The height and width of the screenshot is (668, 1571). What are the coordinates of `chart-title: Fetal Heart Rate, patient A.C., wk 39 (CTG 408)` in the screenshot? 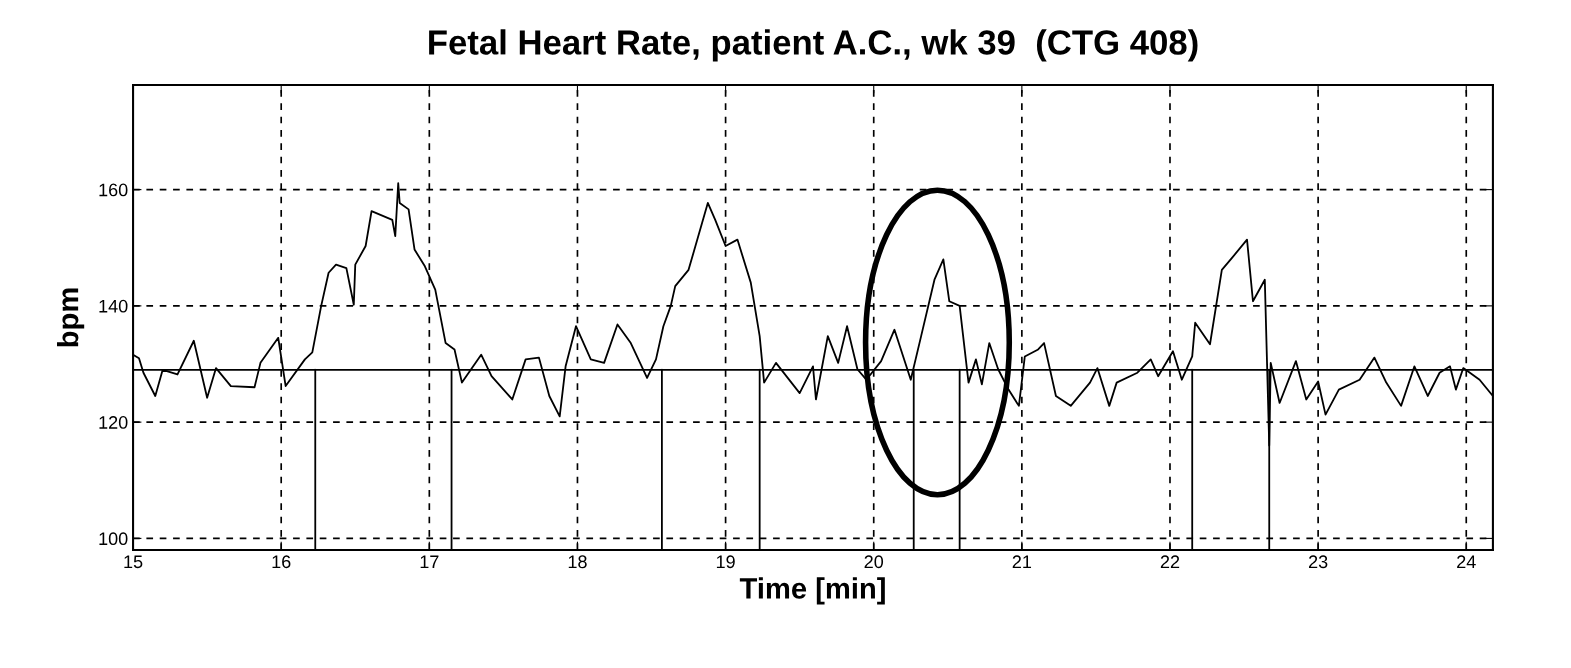 It's located at (813, 45).